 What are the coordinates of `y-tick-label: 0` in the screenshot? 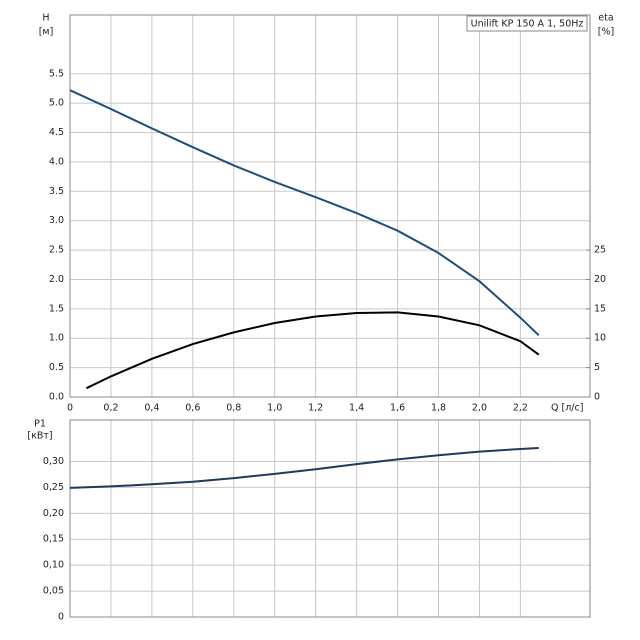 It's located at (61, 617).